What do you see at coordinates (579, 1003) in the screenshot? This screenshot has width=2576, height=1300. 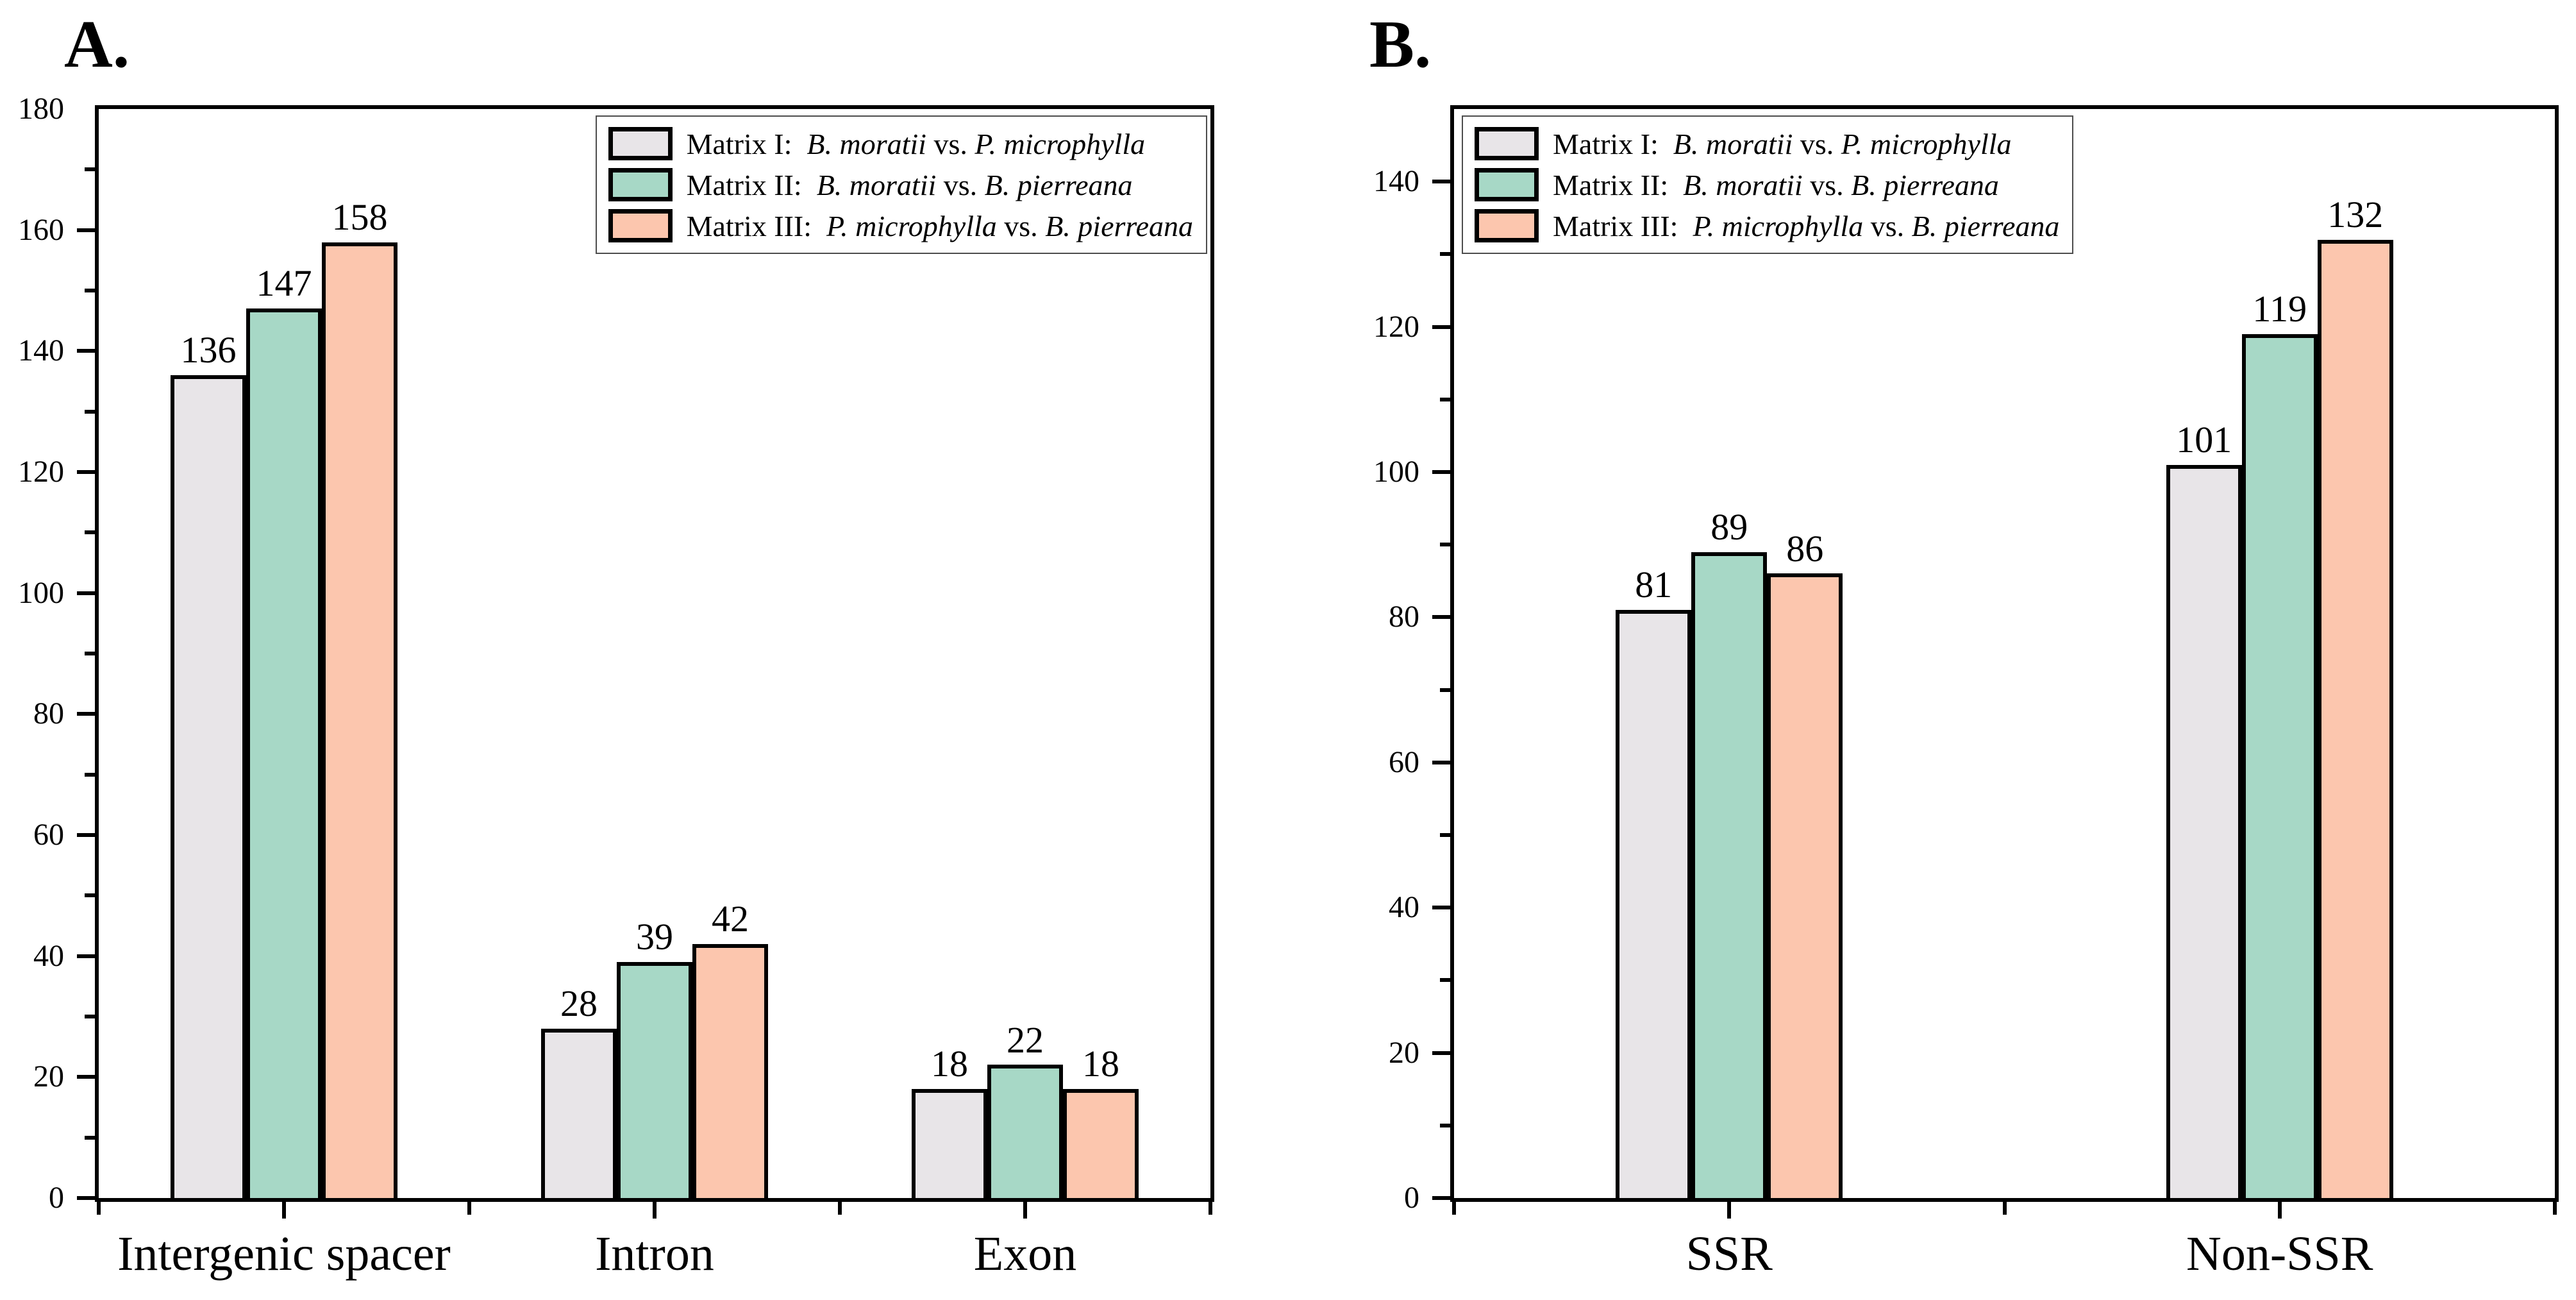 I see `bar-value-label: 28` at bounding box center [579, 1003].